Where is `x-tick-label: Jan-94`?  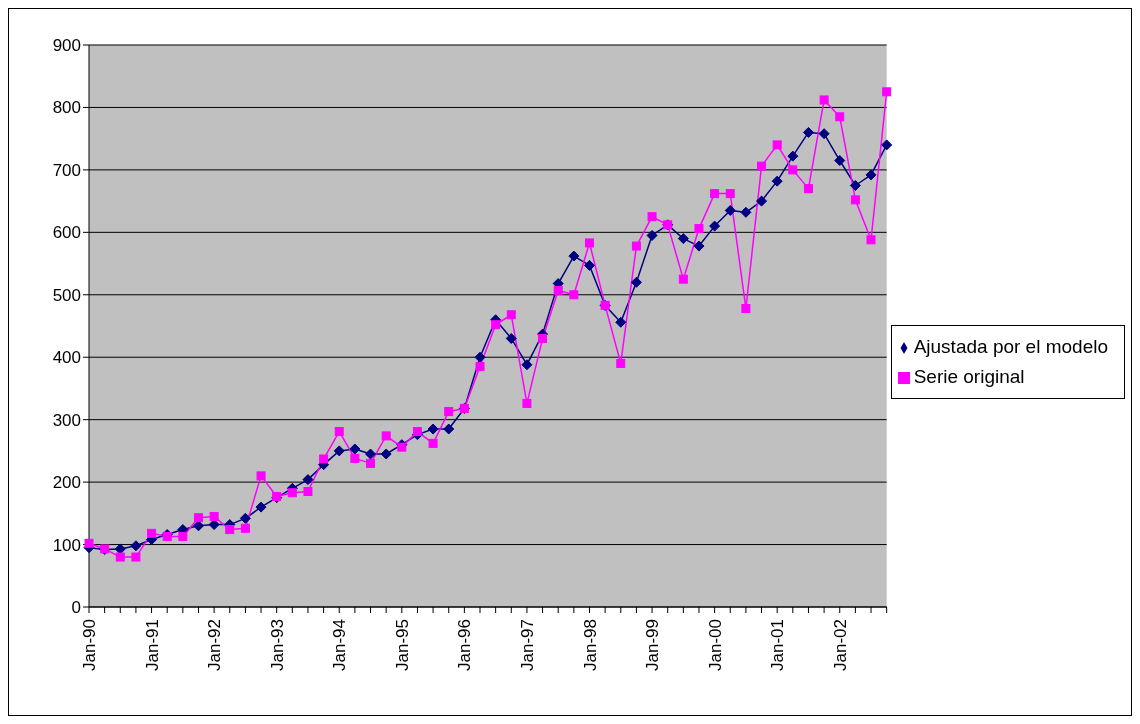 x-tick-label: Jan-94 is located at coordinates (340, 645).